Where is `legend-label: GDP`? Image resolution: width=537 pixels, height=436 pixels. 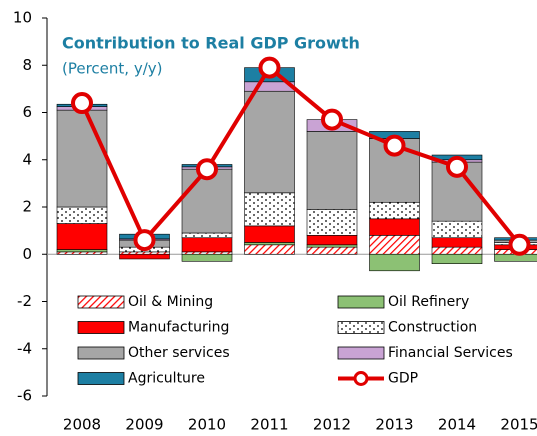 legend-label: GDP is located at coordinates (403, 379).